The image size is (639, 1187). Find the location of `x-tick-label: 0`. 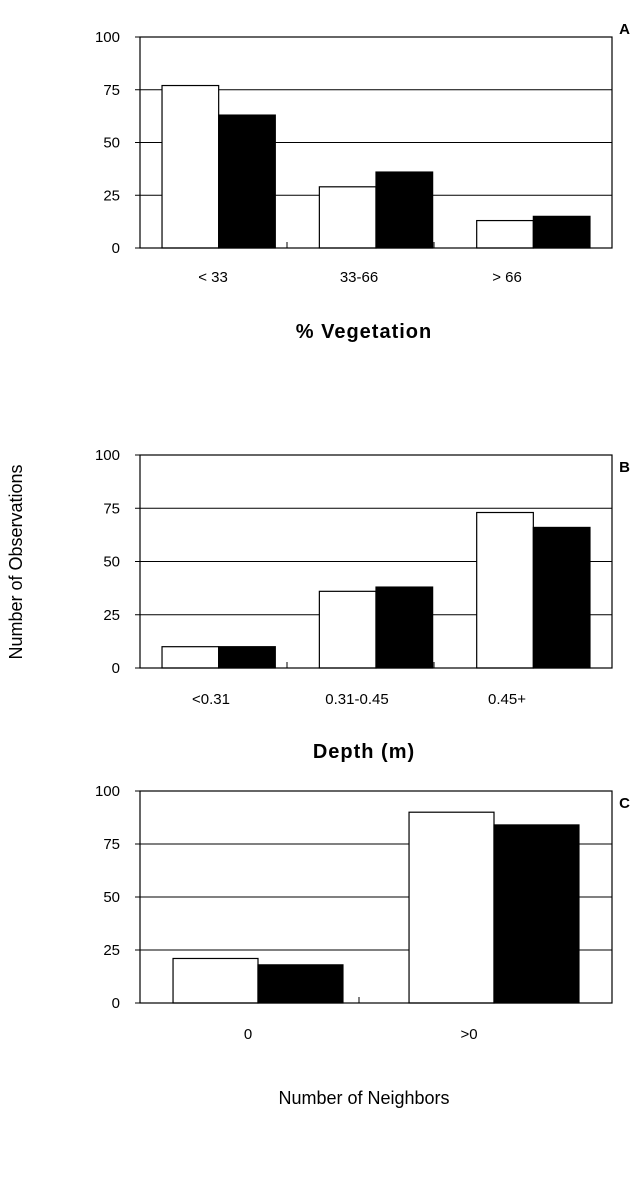

x-tick-label: 0 is located at coordinates (248, 1034).